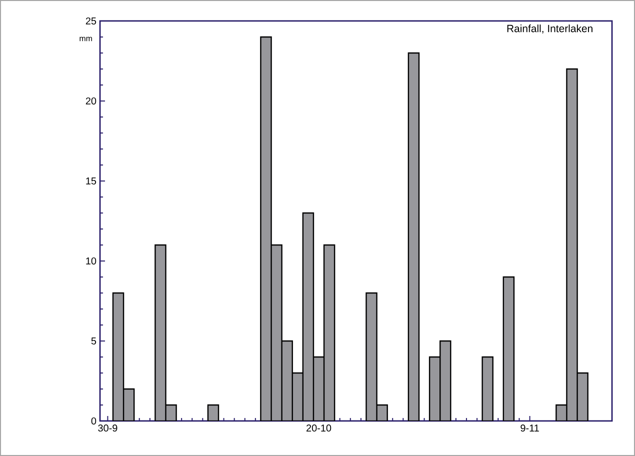  What do you see at coordinates (549, 29) in the screenshot?
I see `chart-title: Rainfall, Interlaken` at bounding box center [549, 29].